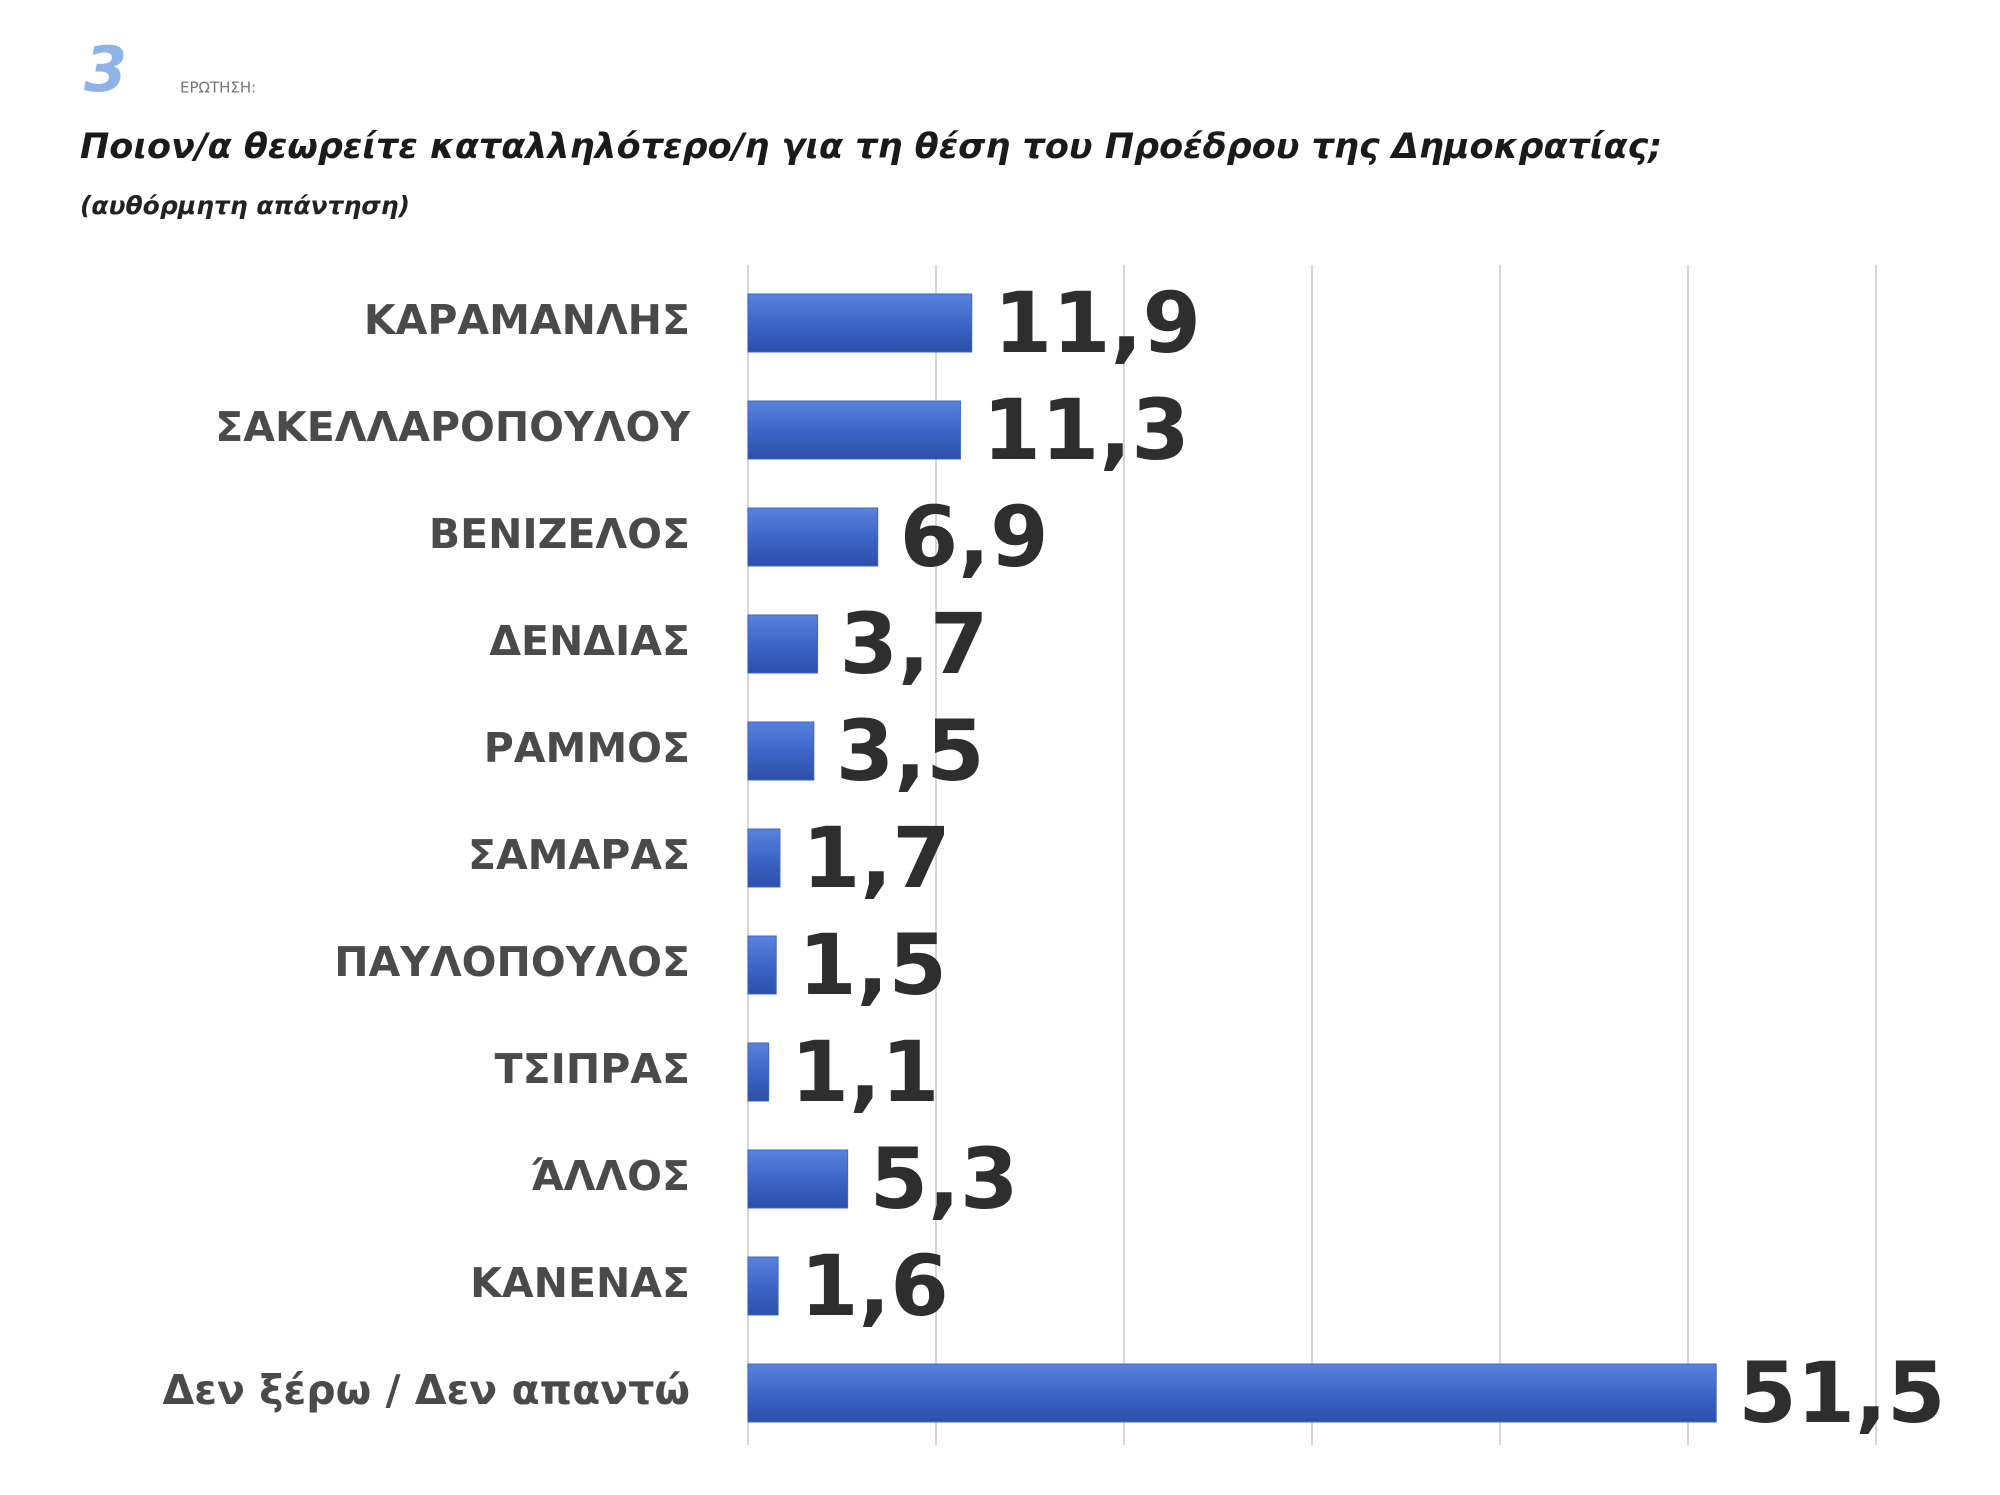 This screenshot has height=1495, width=2000. What do you see at coordinates (872, 965) in the screenshot?
I see `value-label: 1,5` at bounding box center [872, 965].